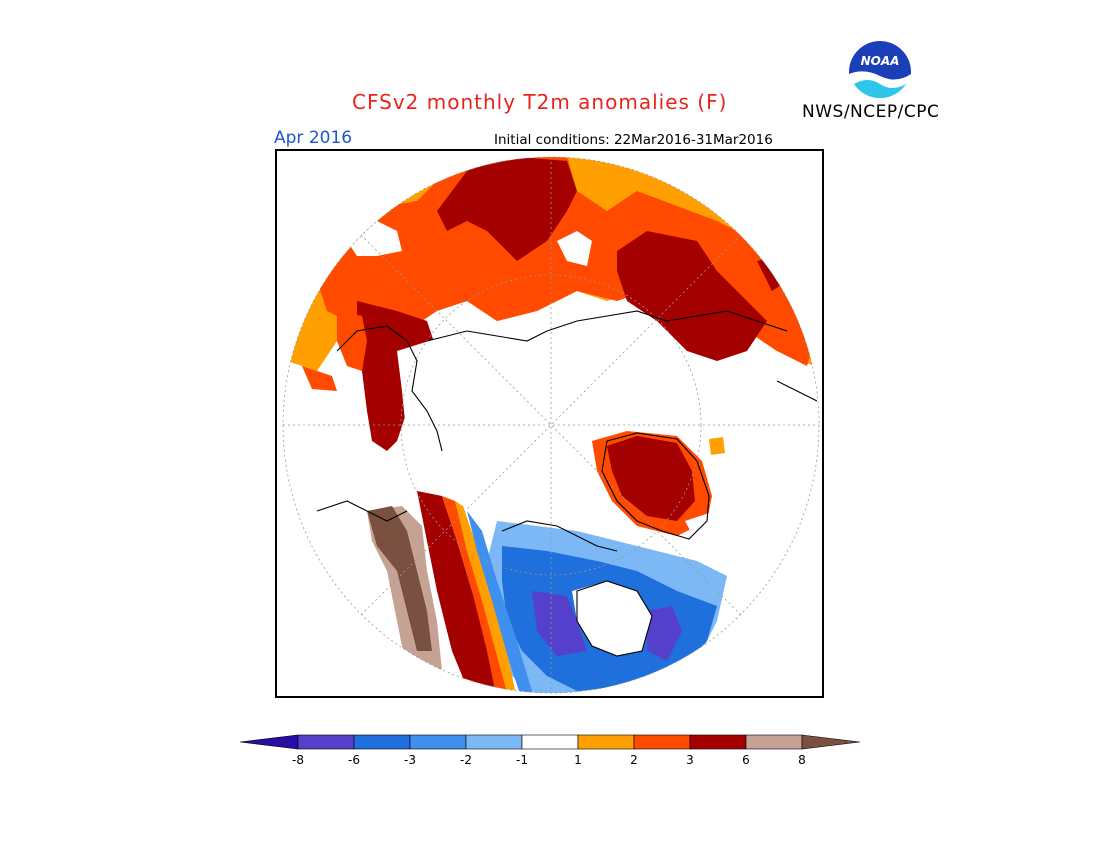 This screenshot has width=1100, height=850. I want to click on logo-text: NOAA, so click(880, 61).